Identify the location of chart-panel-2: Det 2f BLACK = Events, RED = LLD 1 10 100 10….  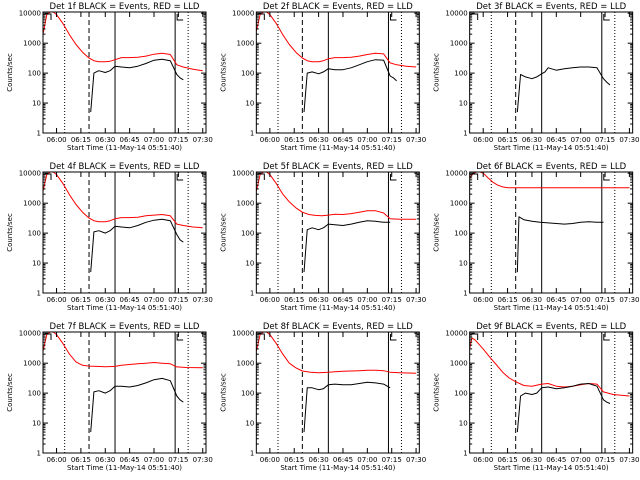
(322, 77).